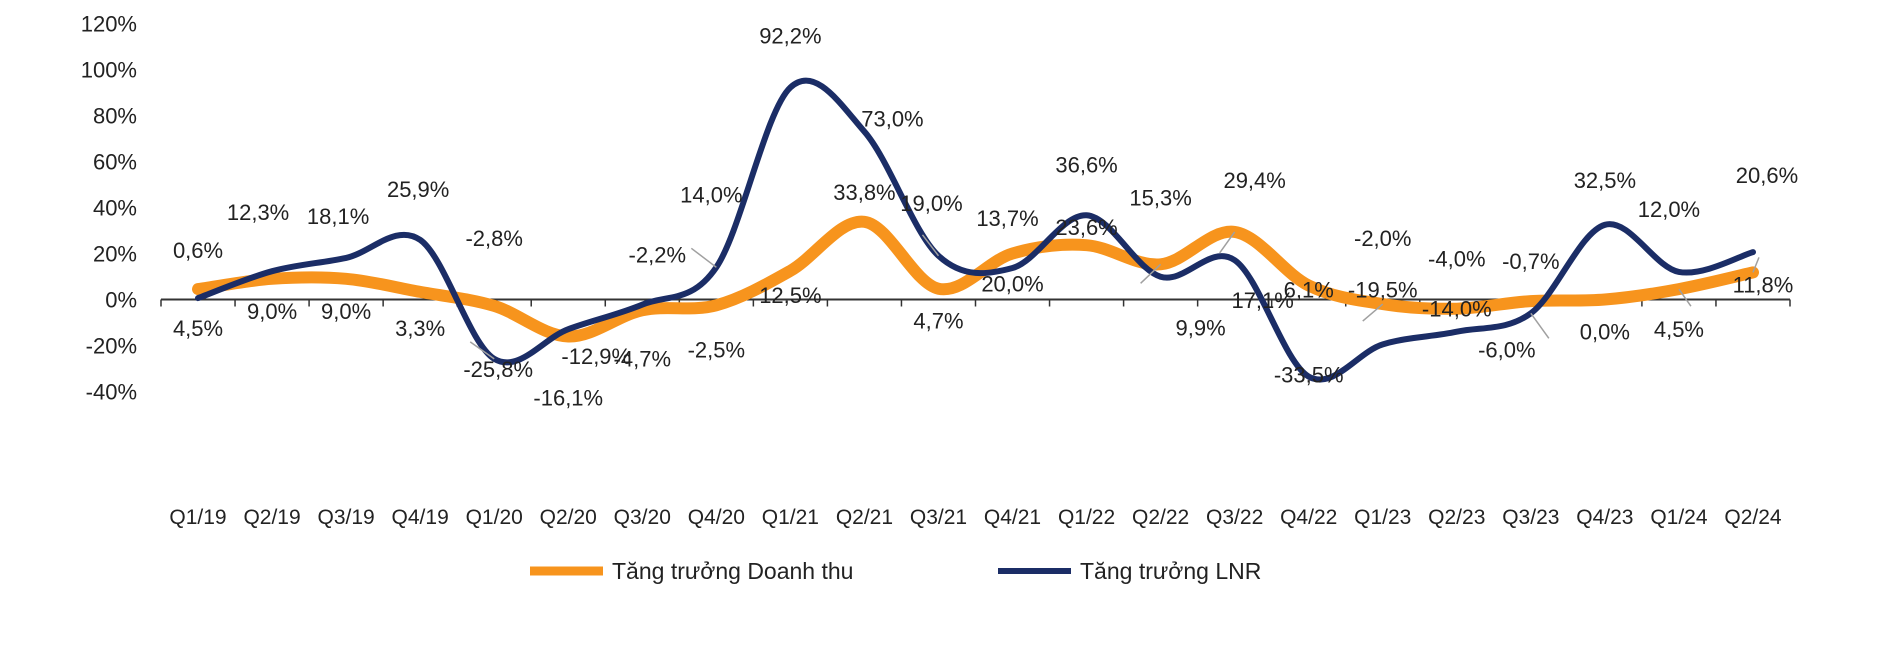  Describe the element at coordinates (111, 392) in the screenshot. I see `y-tick-label: -40%` at that location.